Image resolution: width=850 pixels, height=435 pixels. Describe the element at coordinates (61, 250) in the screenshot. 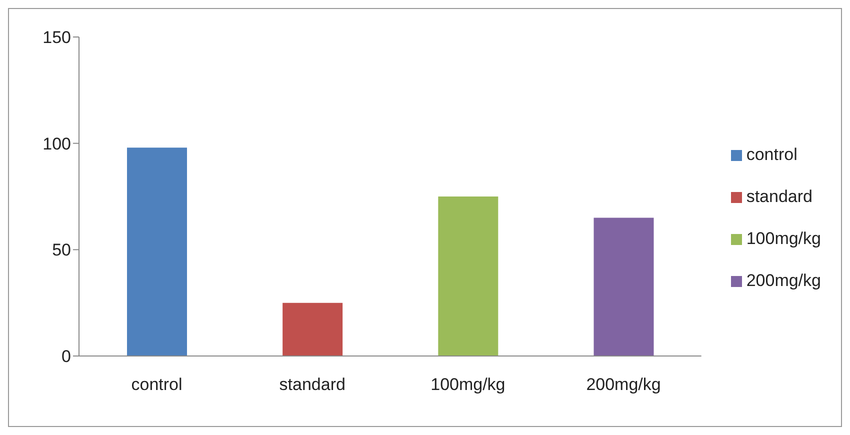

I see `y-tick-label: 50` at that location.